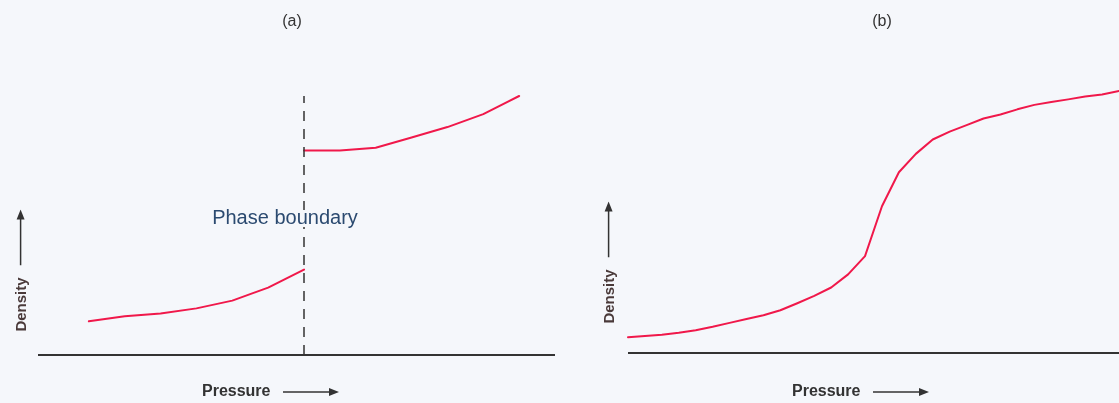 This screenshot has width=1119, height=403. I want to click on chart-title: (a), so click(292, 21).